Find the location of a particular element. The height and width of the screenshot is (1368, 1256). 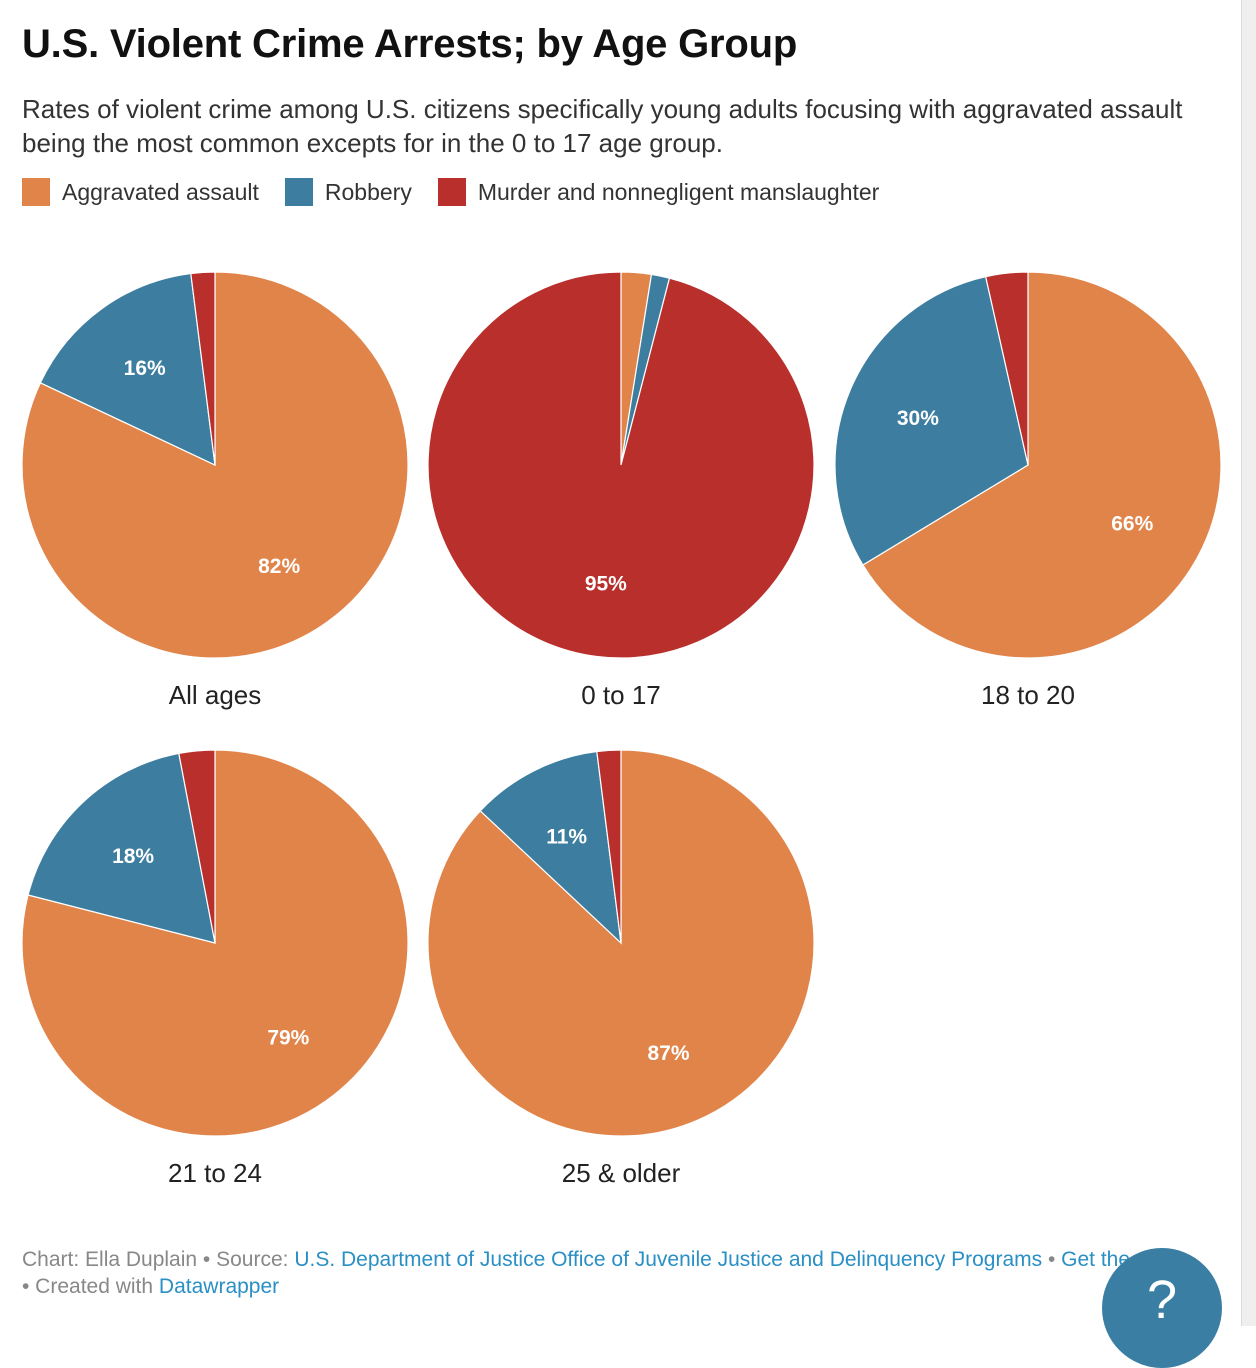

pie-value-label-21-to-24-aggravated: 79% is located at coordinates (288, 1038).